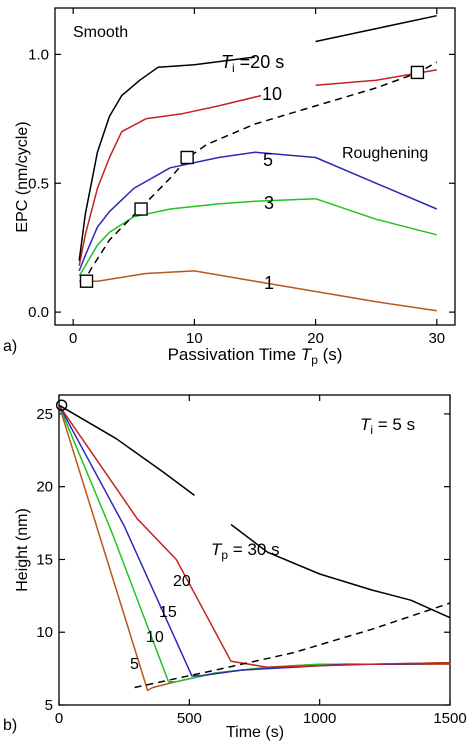  What do you see at coordinates (38, 54) in the screenshot?
I see `y-tick-label: 1.0` at bounding box center [38, 54].